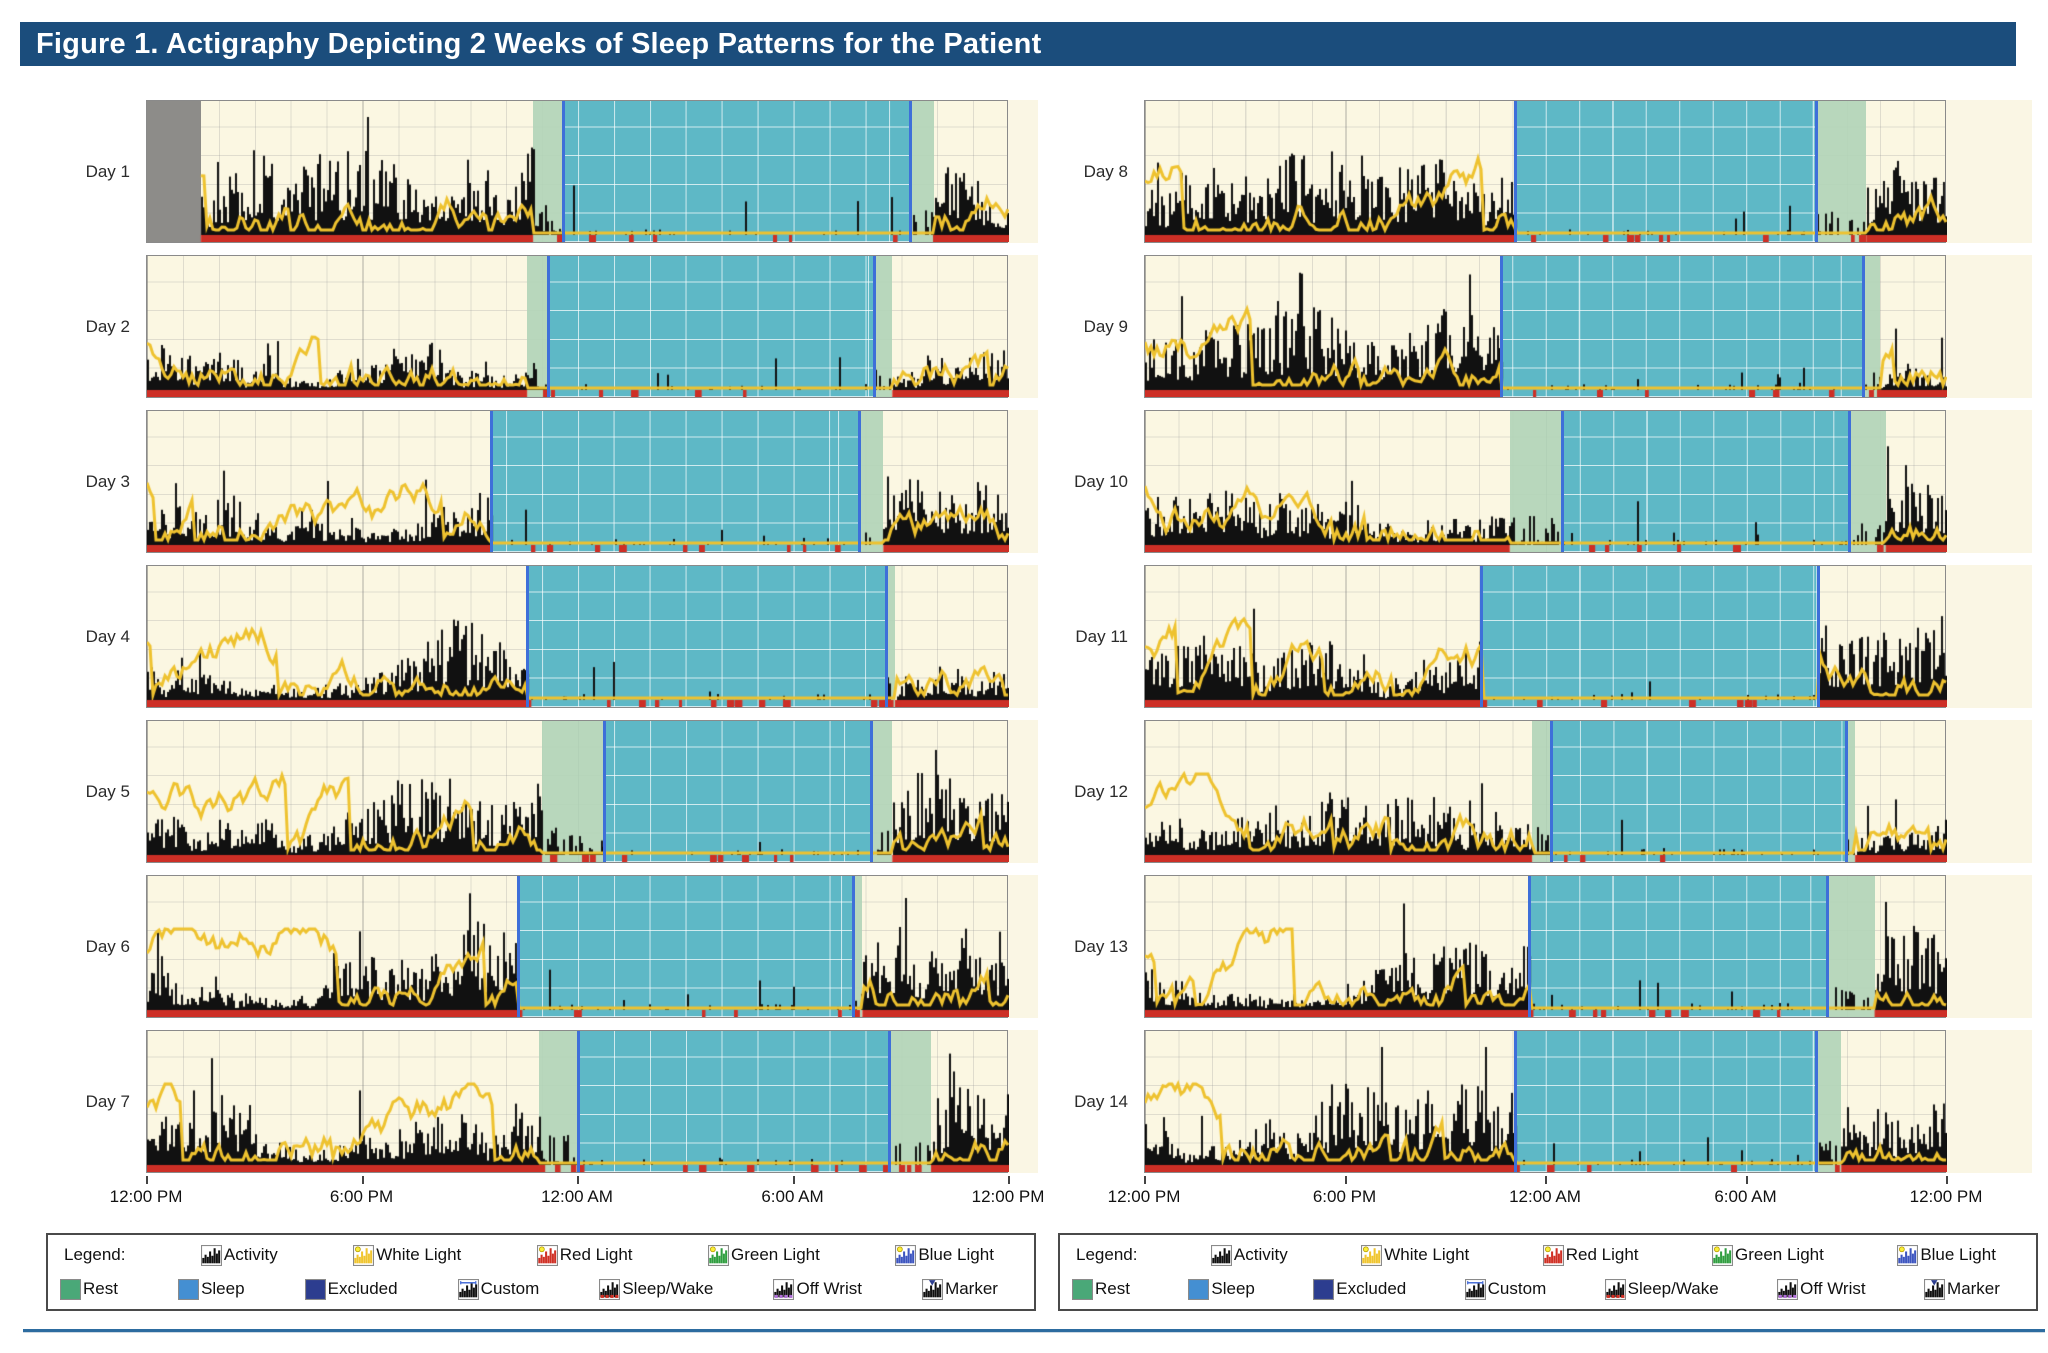 The width and height of the screenshot is (2048, 1353). I want to click on legend-item-label: White Light, so click(1427, 1254).